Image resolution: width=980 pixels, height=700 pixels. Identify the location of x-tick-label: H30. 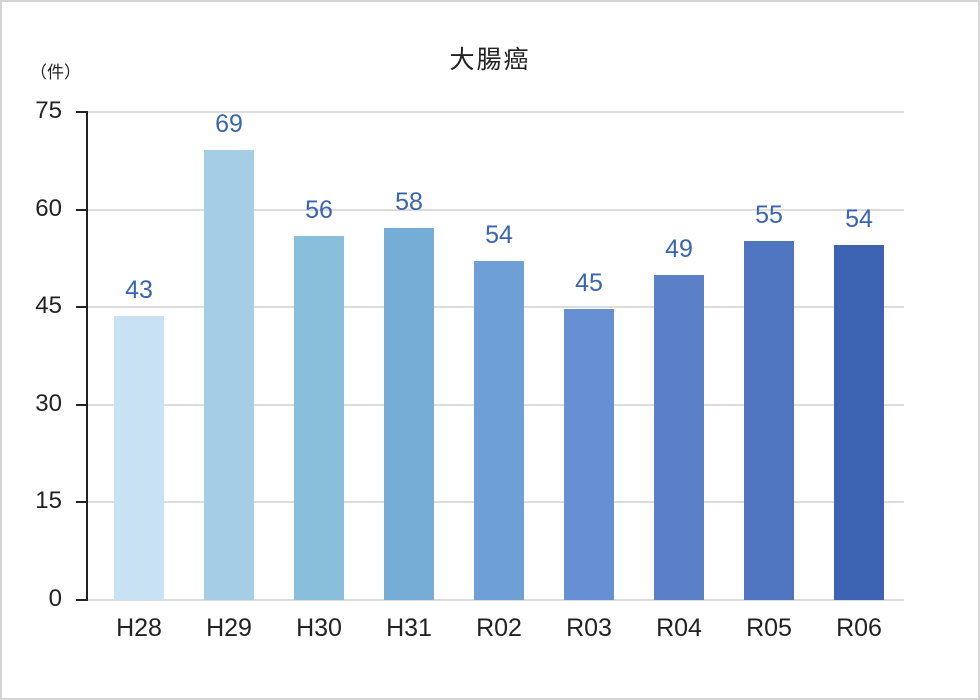
(319, 628).